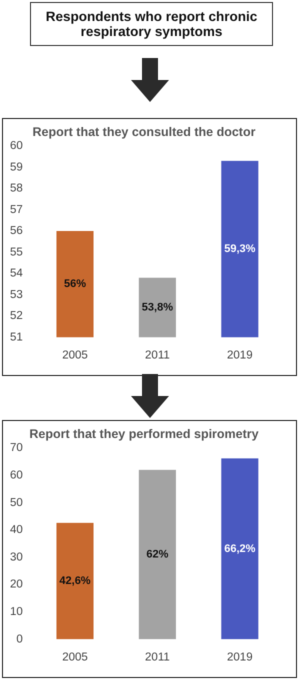  Describe the element at coordinates (151, 24) in the screenshot. I see `text: Respondents who report chronic respiratory symptoms` at that location.